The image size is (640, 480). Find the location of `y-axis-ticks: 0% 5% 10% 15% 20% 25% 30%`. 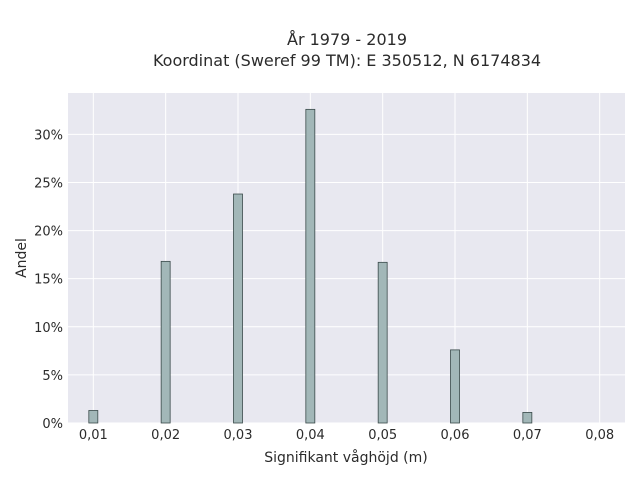

y-axis-ticks: 0% 5% 10% 15% 20% 25% 30% is located at coordinates (48, 280).